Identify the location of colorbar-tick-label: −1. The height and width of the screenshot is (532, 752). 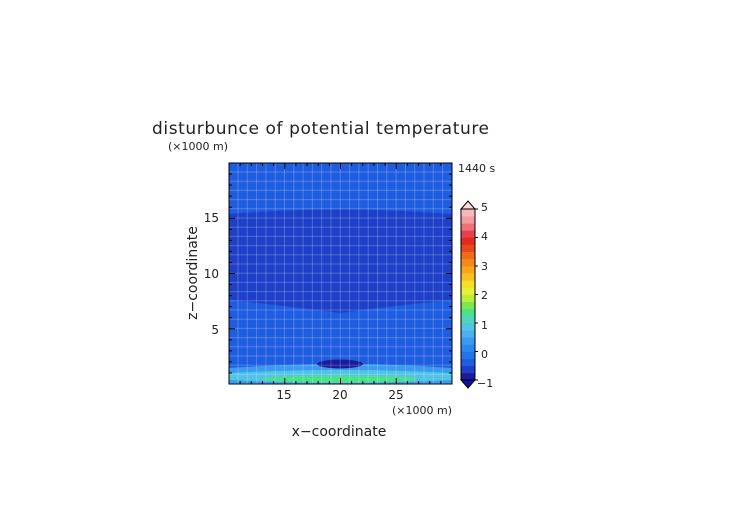
(485, 383).